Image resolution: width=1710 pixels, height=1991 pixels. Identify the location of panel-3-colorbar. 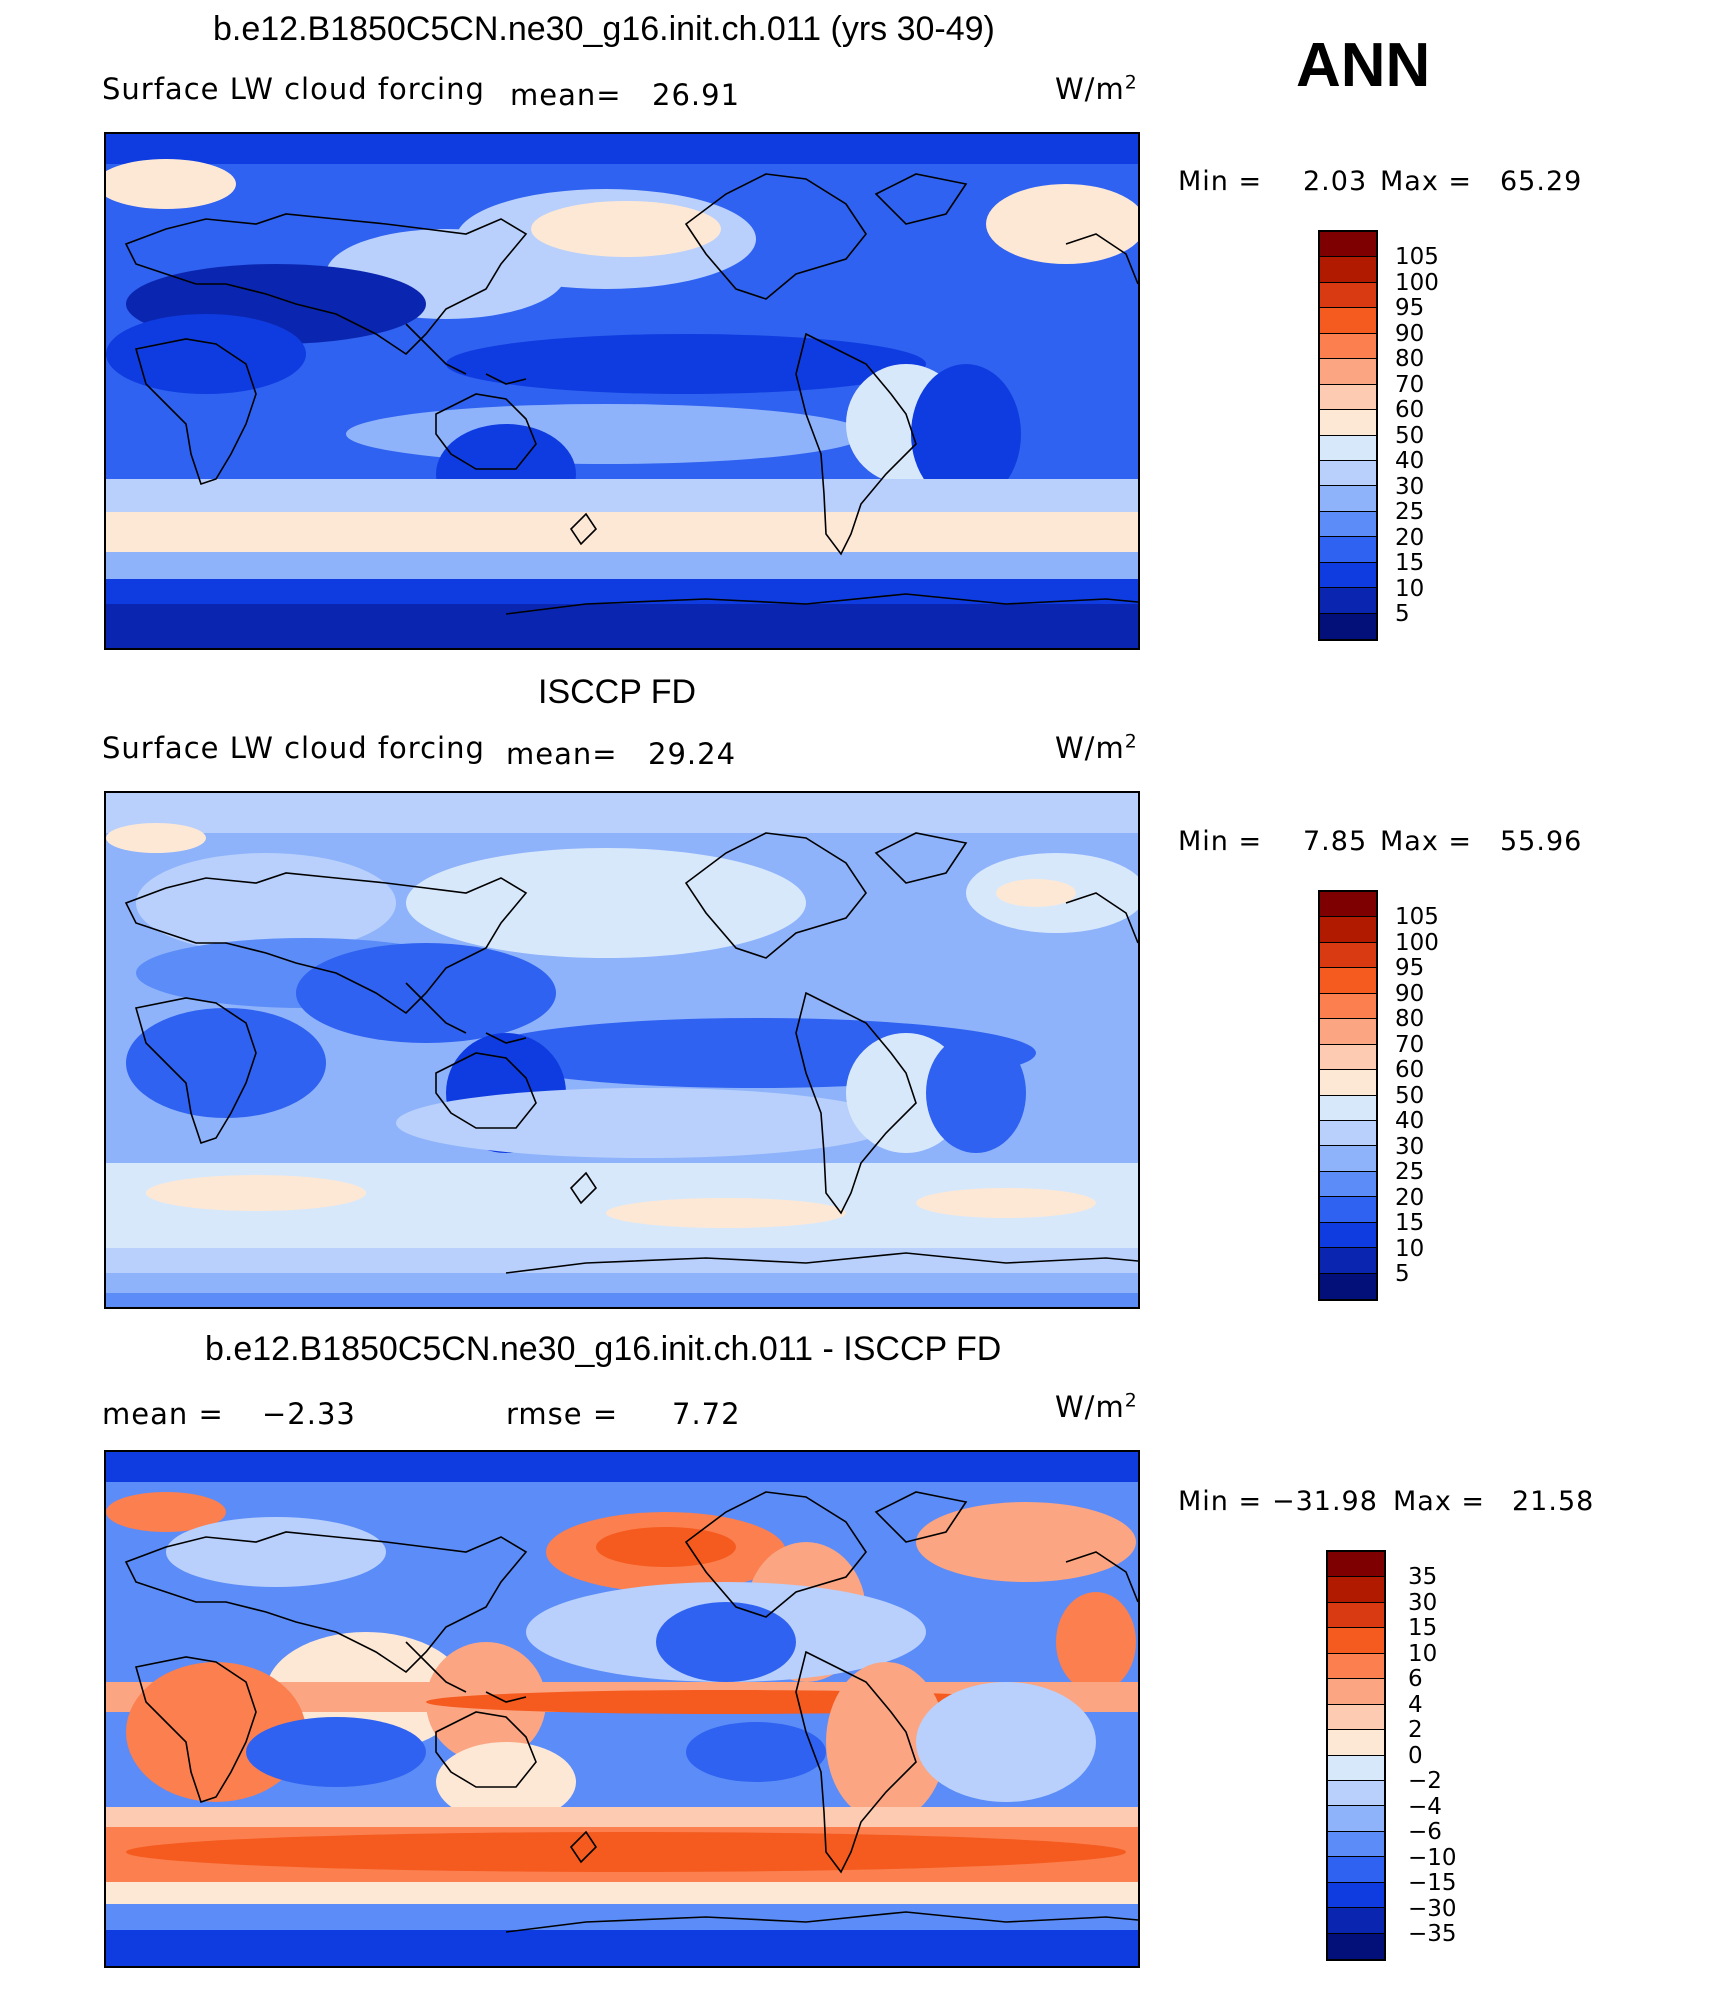
(1356, 1755).